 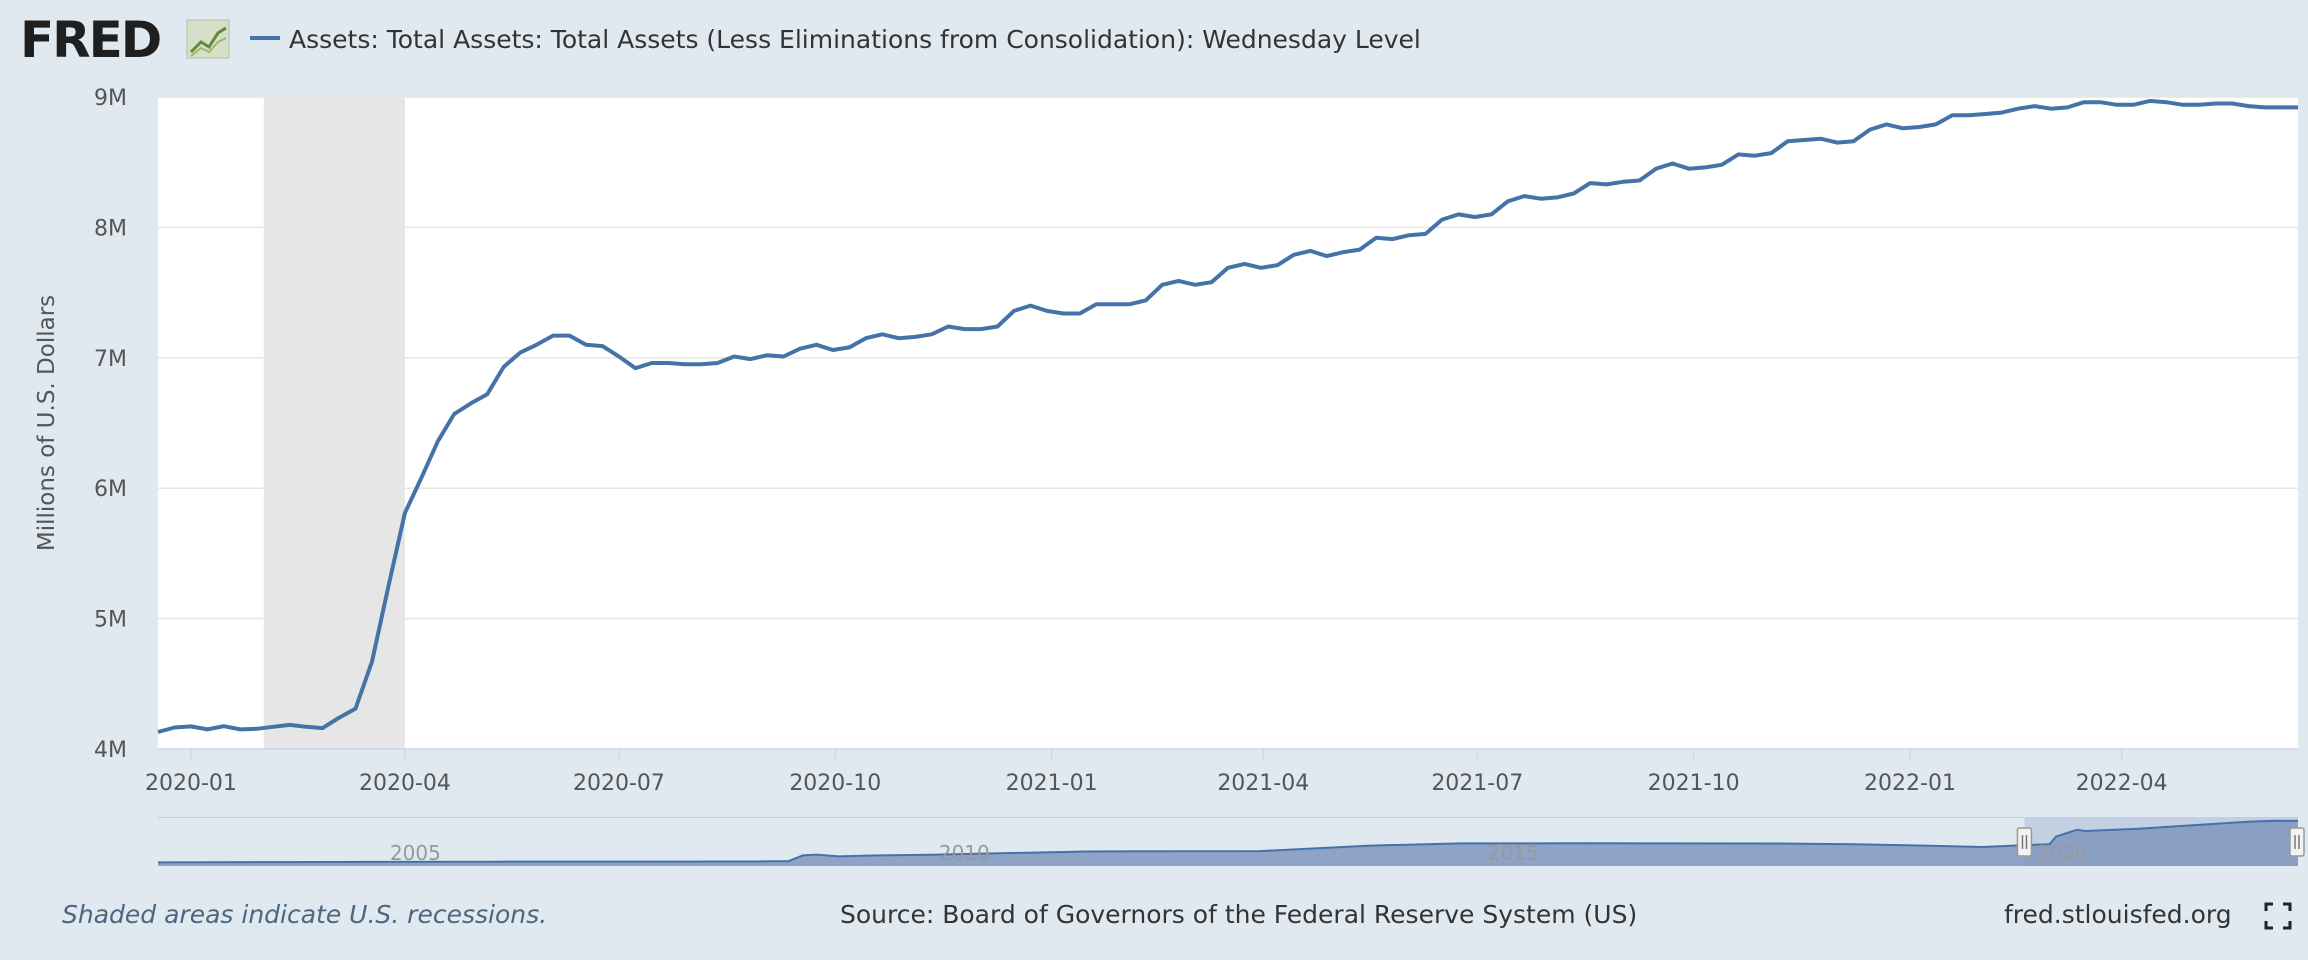 I want to click on recession-band, so click(x=334, y=423).